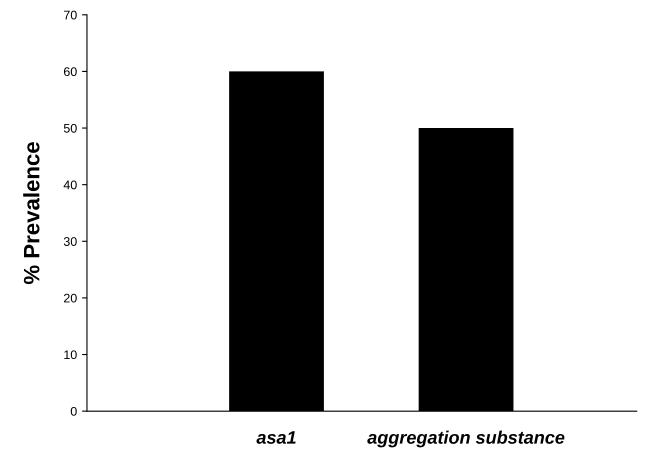 Image resolution: width=649 pixels, height=463 pixels. I want to click on x-tick-label: aggregation substance, so click(465, 439).